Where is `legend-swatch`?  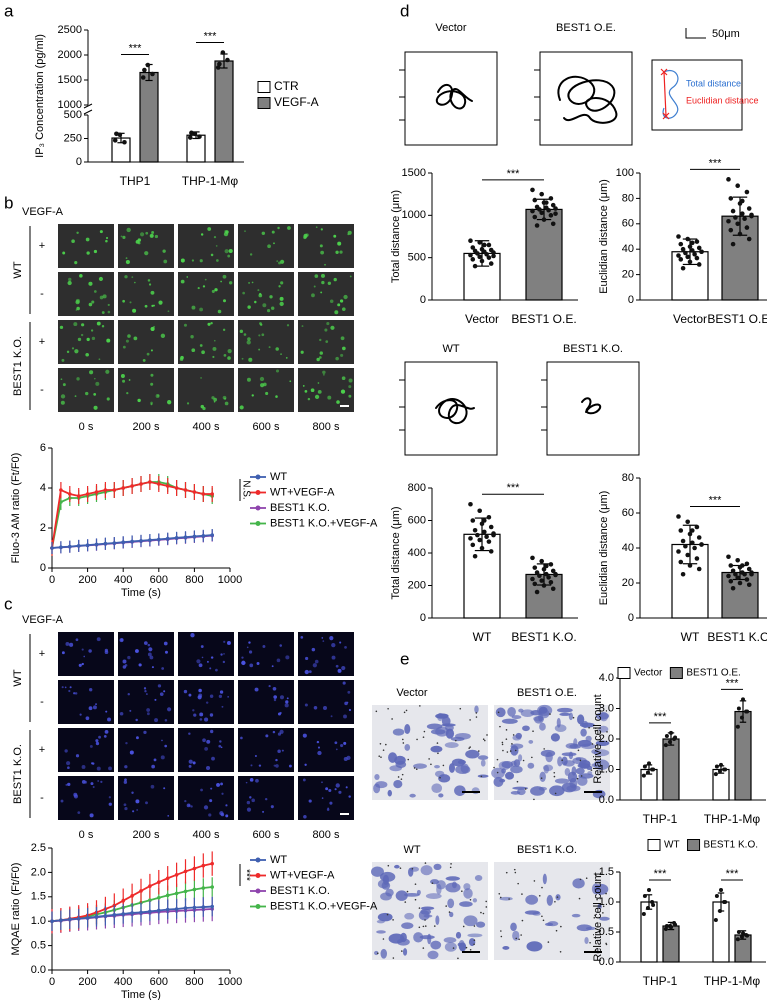 legend-swatch is located at coordinates (264, 103).